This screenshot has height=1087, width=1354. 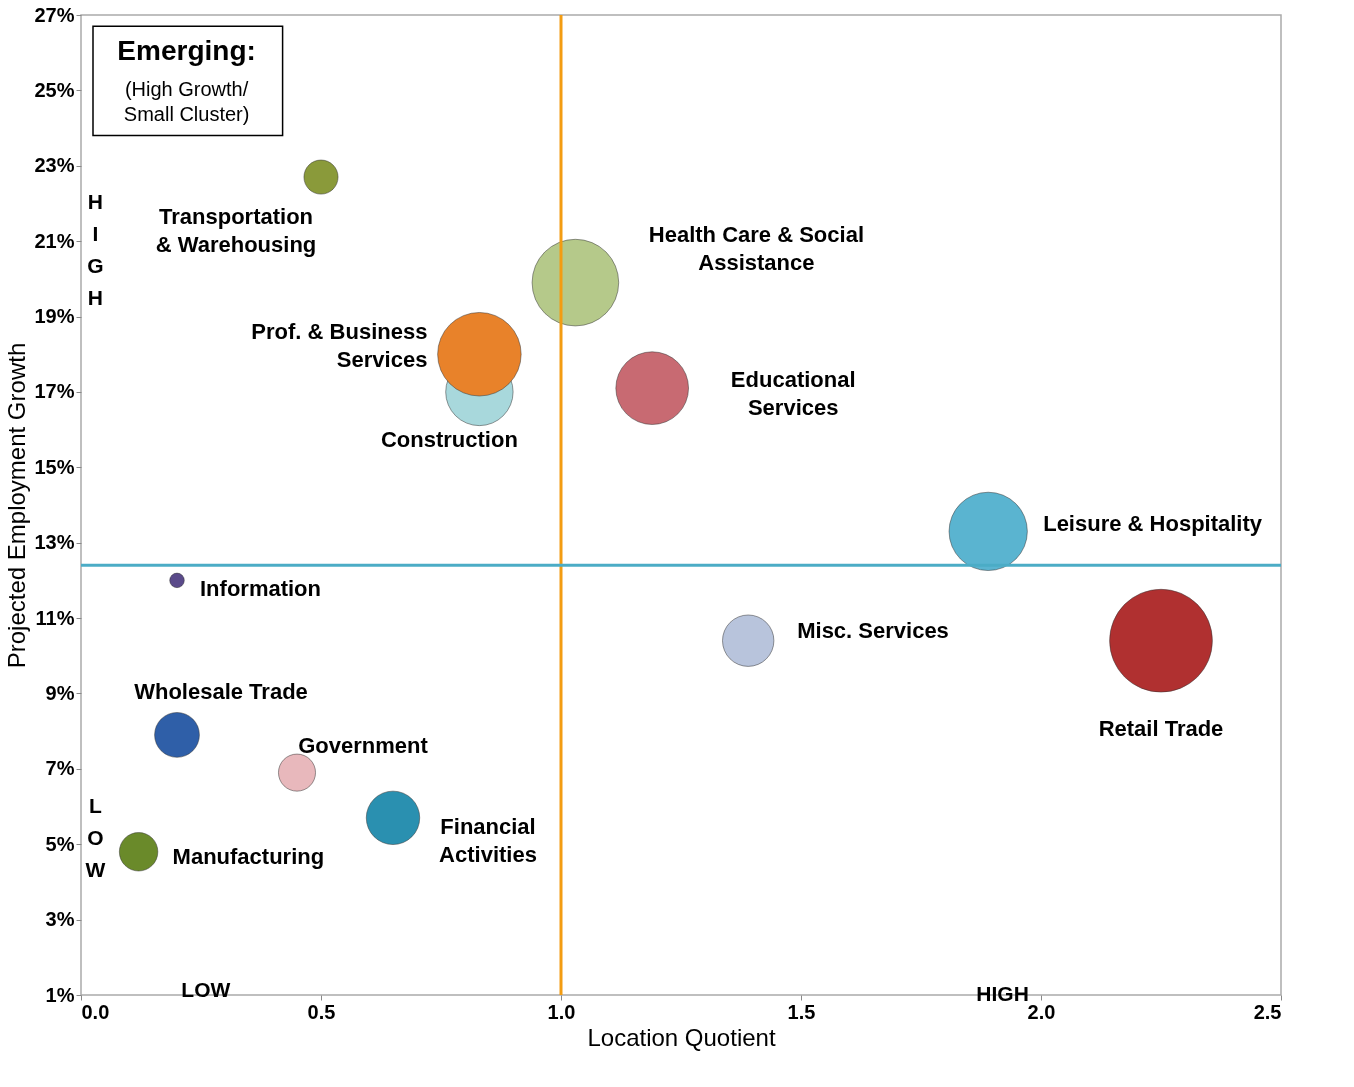 What do you see at coordinates (873, 630) in the screenshot?
I see `series-label: Misc. Services` at bounding box center [873, 630].